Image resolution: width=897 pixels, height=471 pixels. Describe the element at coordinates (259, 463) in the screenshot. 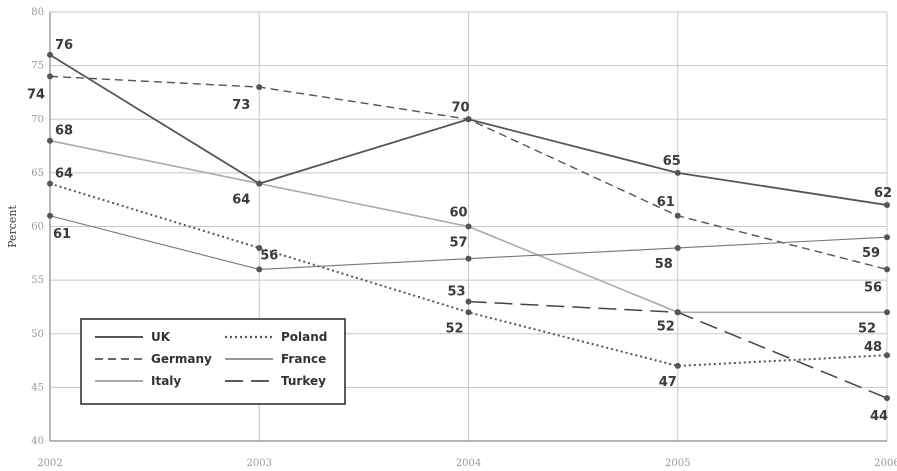

I see `x-tick-label: 2003` at that location.